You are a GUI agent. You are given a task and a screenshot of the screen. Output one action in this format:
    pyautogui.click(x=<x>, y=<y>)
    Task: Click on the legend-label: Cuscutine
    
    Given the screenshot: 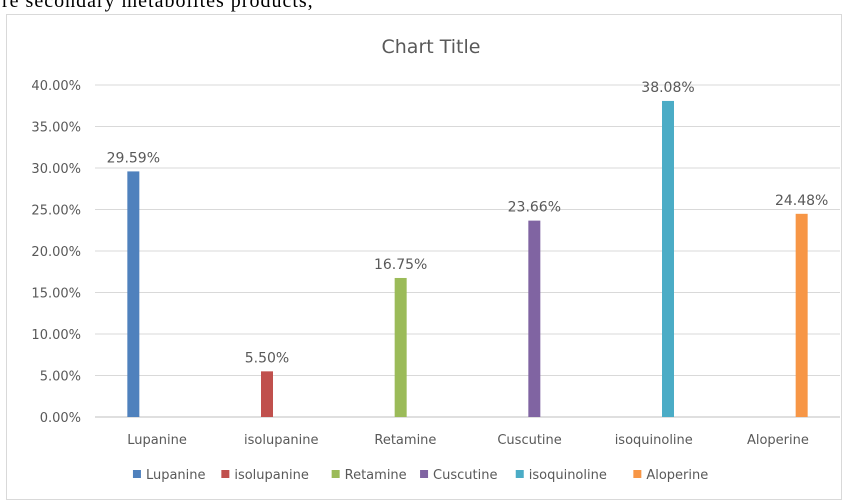 What is the action you would take?
    pyautogui.click(x=465, y=475)
    